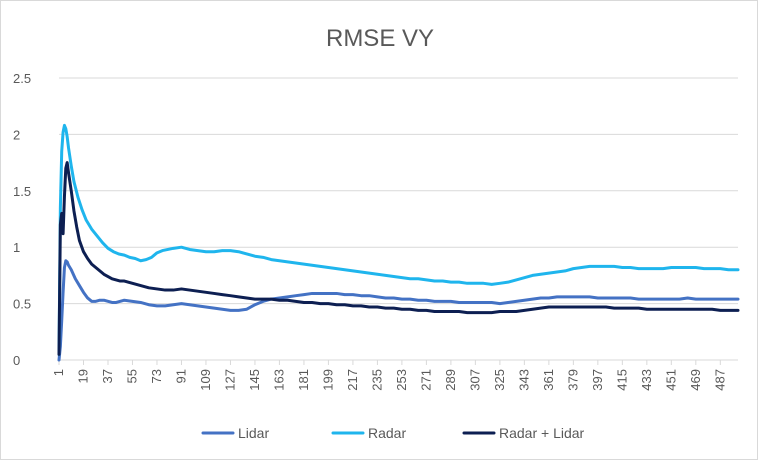  What do you see at coordinates (597, 380) in the screenshot?
I see `x-tick-label: 397` at bounding box center [597, 380].